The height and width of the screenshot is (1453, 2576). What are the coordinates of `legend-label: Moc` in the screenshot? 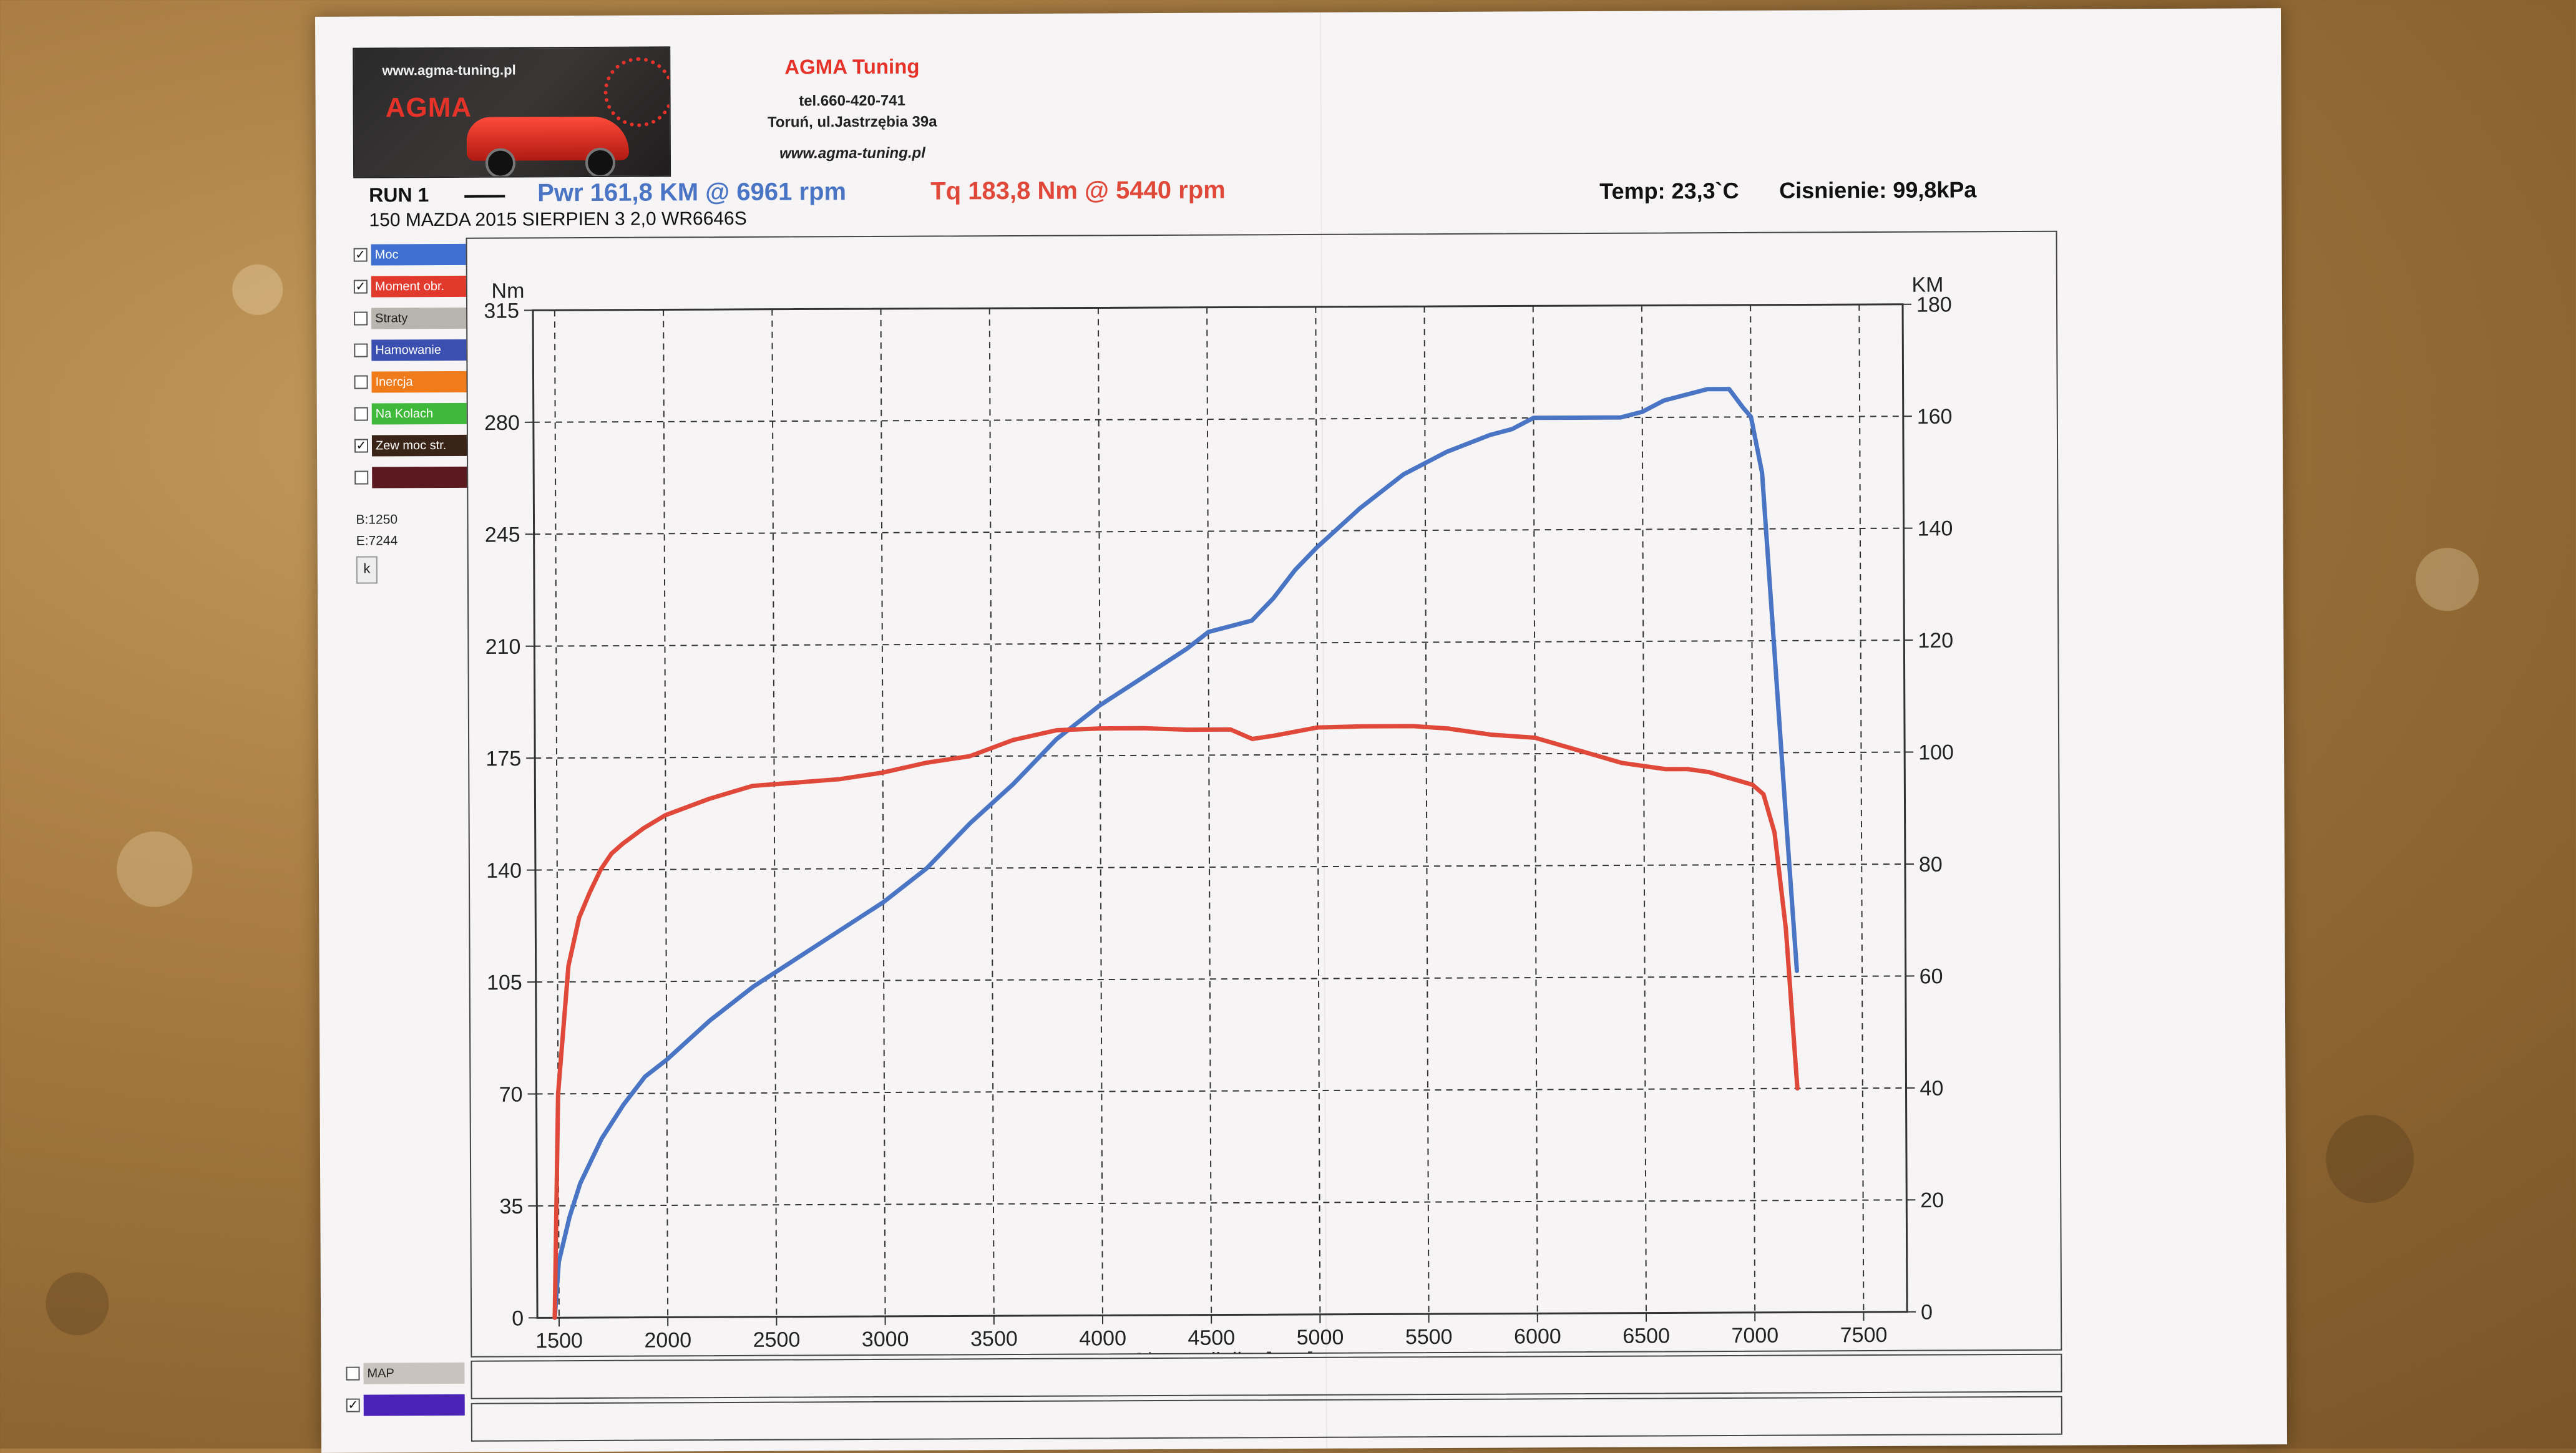 It's located at (418, 255).